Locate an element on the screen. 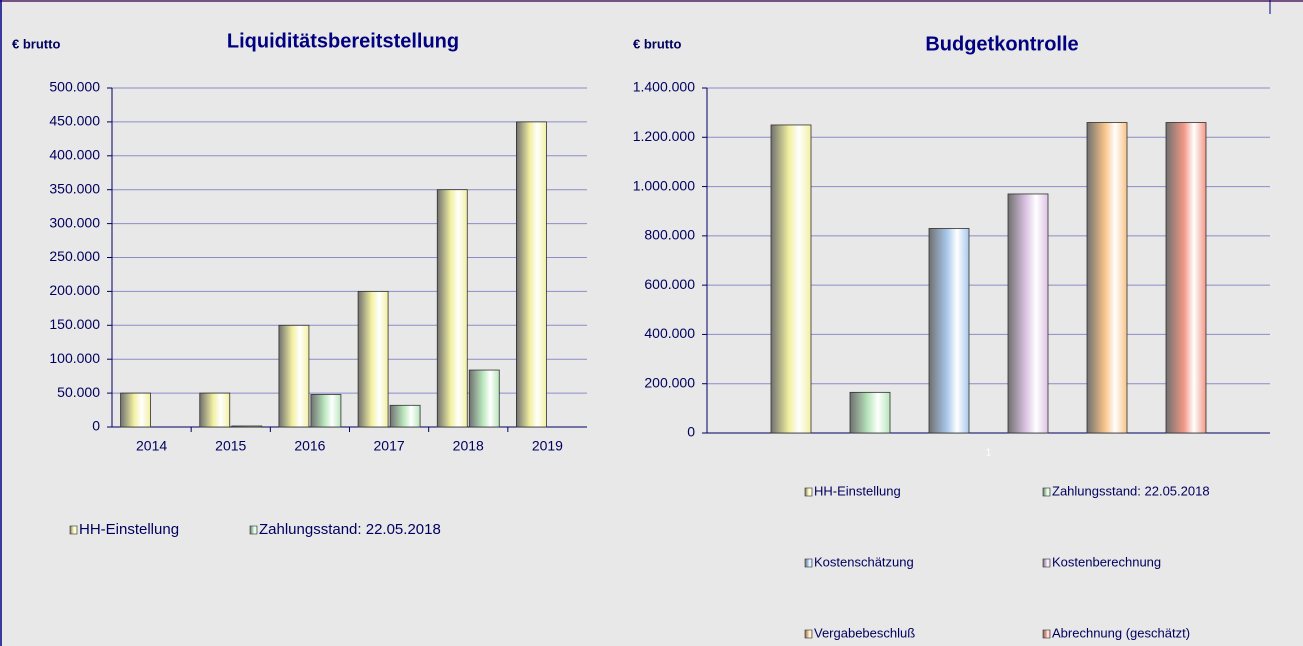 Image resolution: width=1303 pixels, height=646 pixels. chart-title: Liquiditätsbereitstellung is located at coordinates (343, 41).